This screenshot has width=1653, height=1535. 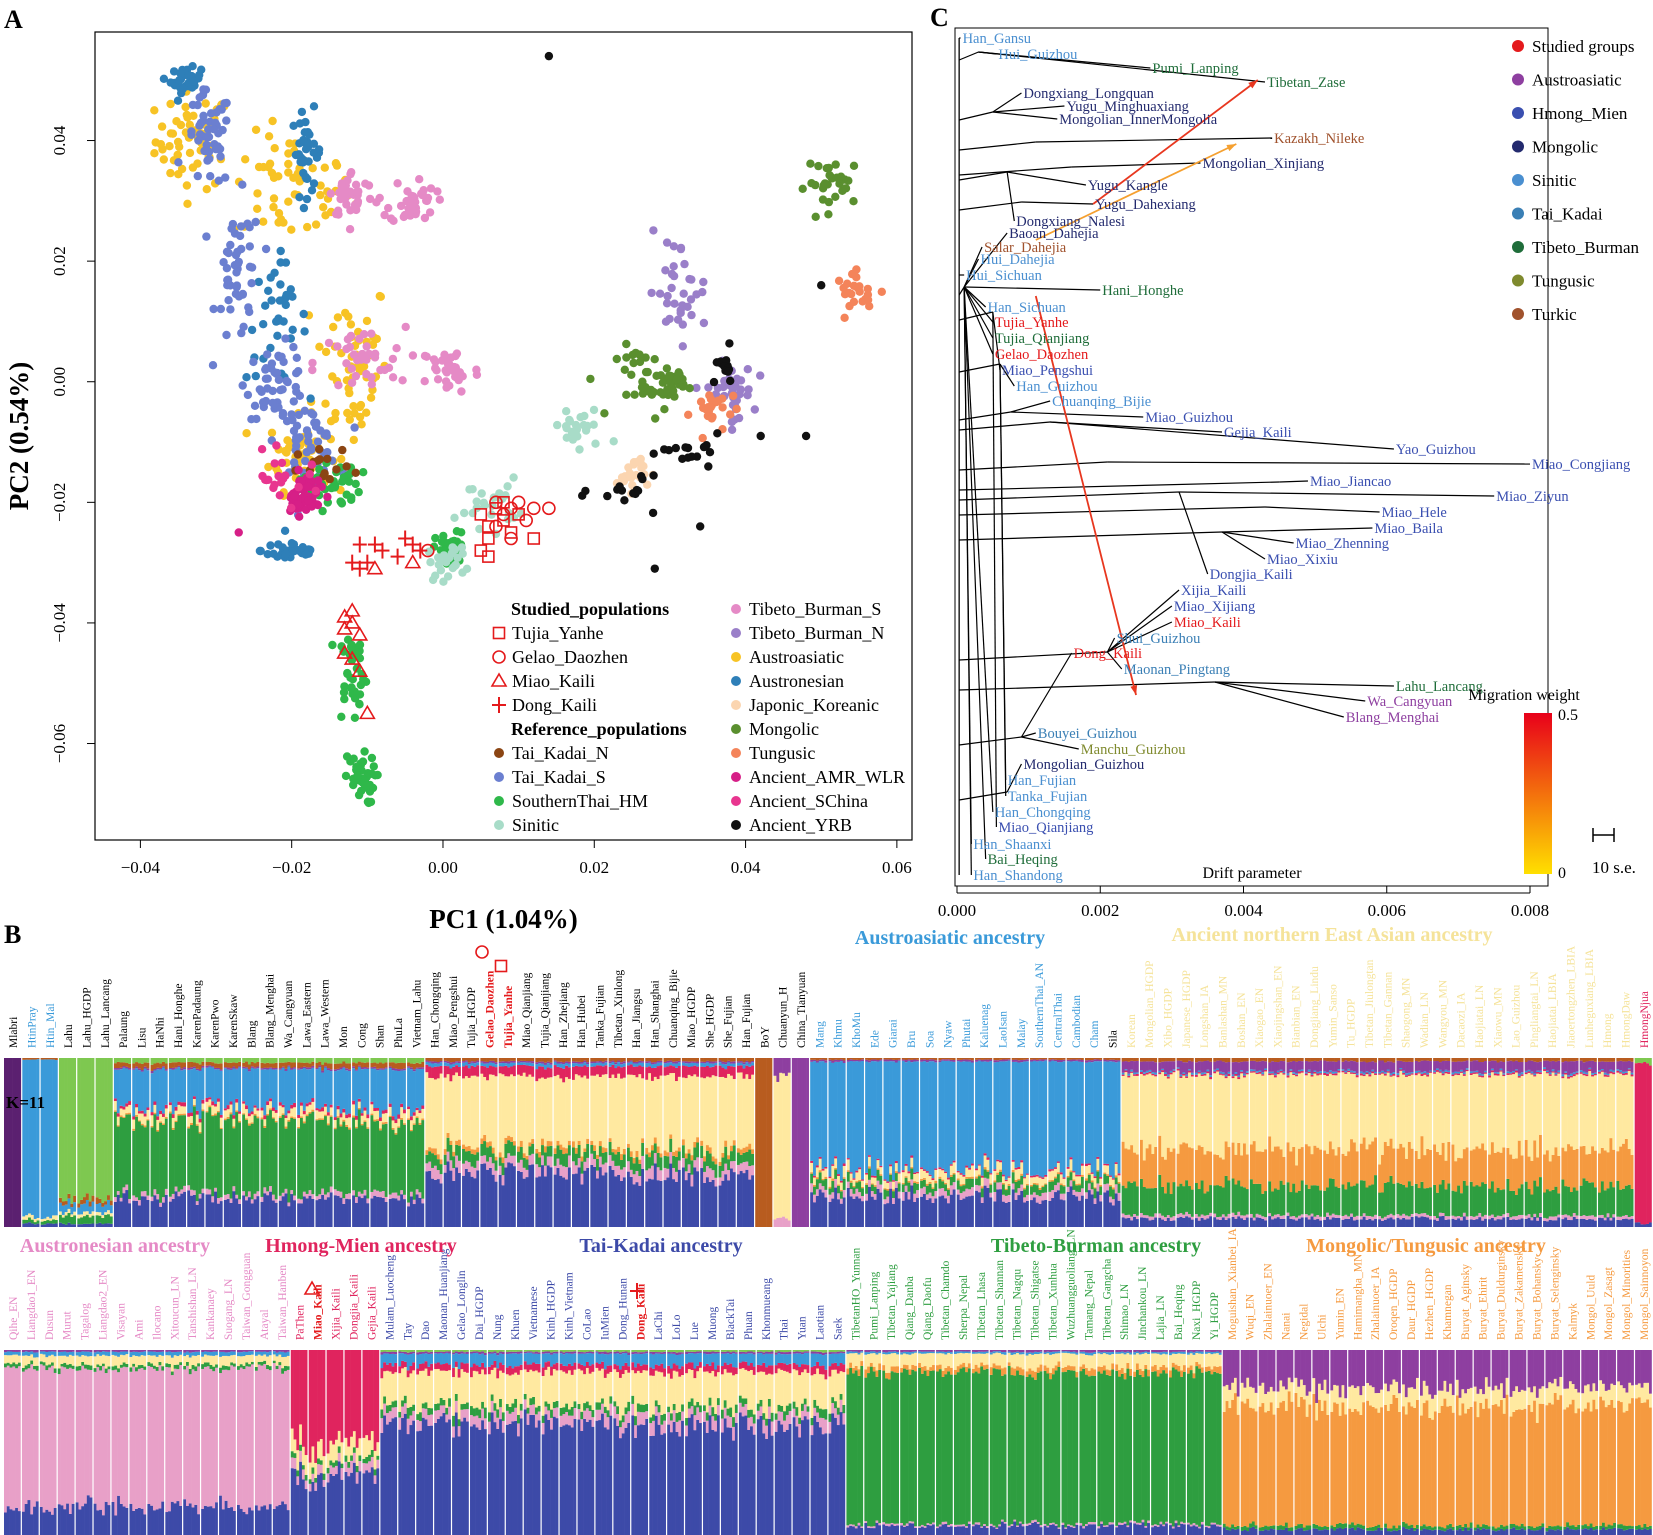 What do you see at coordinates (182, 169) in the screenshot?
I see `ref-point-austroasiatic` at bounding box center [182, 169].